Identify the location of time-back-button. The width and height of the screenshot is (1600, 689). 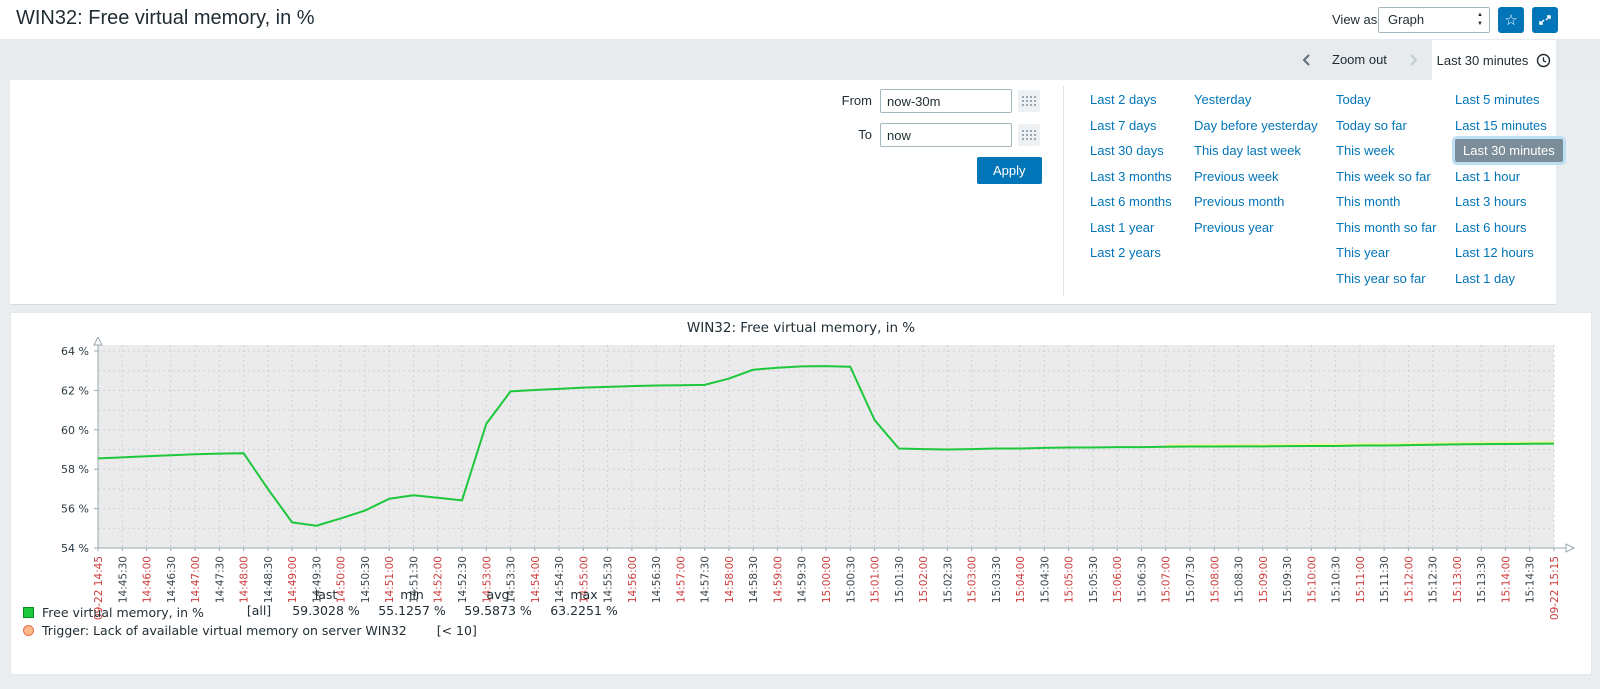
(1307, 60).